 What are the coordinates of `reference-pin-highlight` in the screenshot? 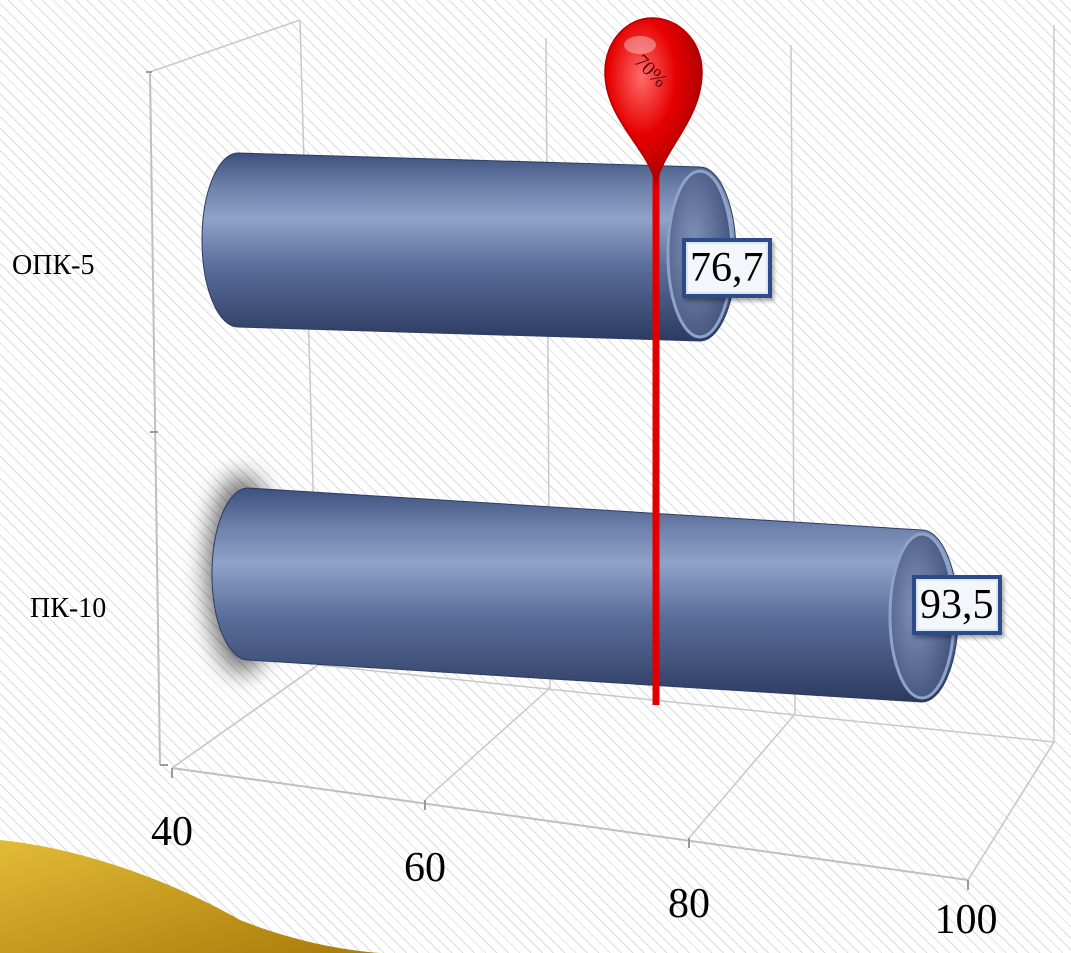 It's located at (640, 45).